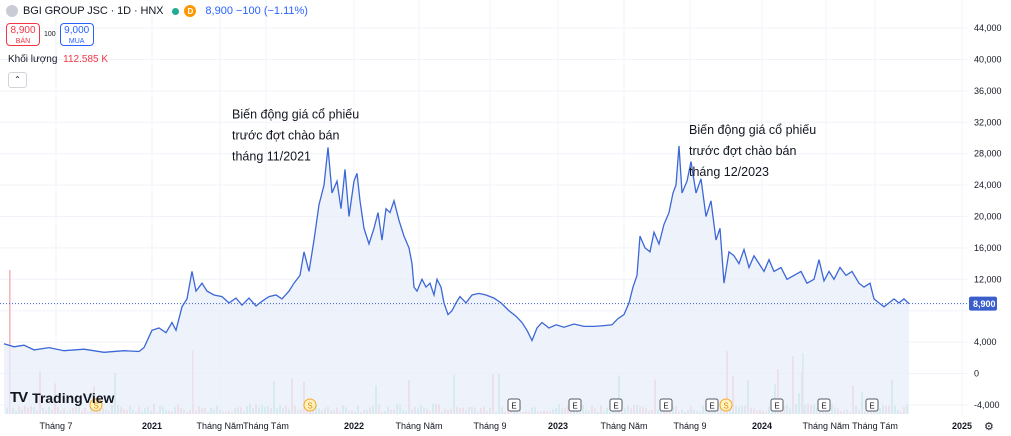 Image resolution: width=1011 pixels, height=436 pixels. I want to click on symbol-logo-icon, so click(12, 11).